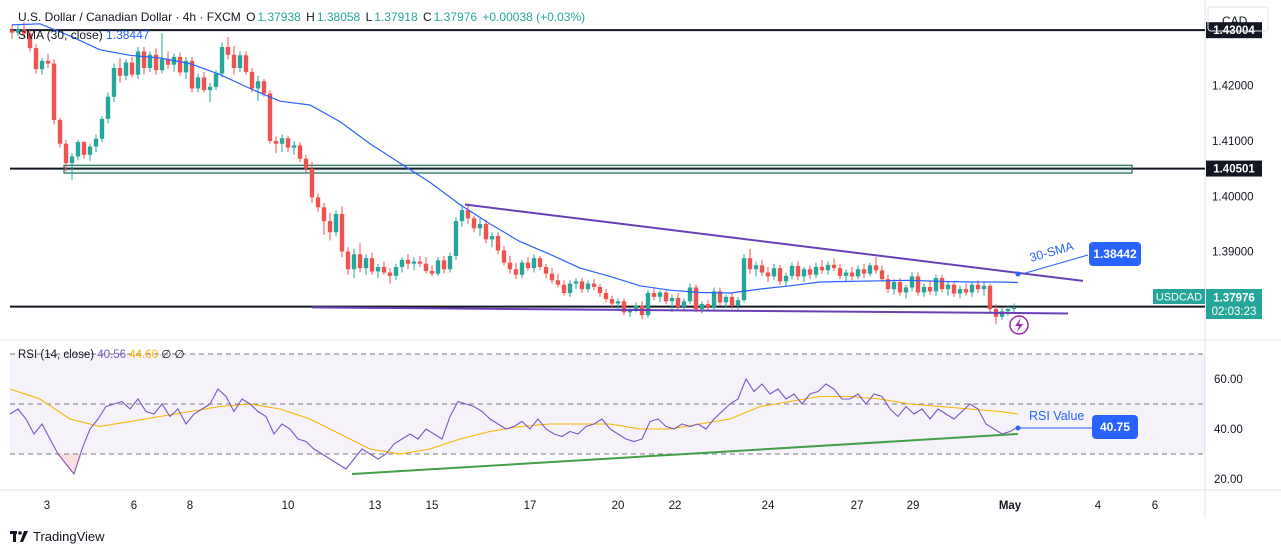  I want to click on last-price-box, so click(1234, 304).